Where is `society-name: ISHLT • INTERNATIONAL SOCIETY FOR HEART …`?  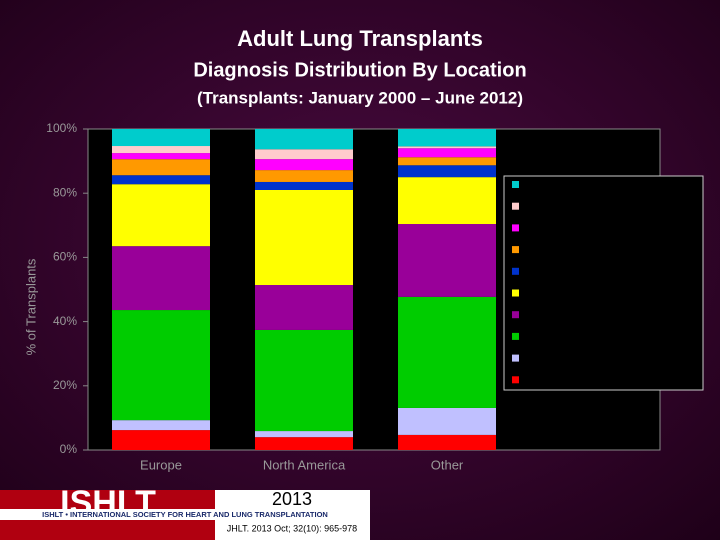
society-name: ISHLT • INTERNATIONAL SOCIETY FOR HEART … is located at coordinates (185, 514).